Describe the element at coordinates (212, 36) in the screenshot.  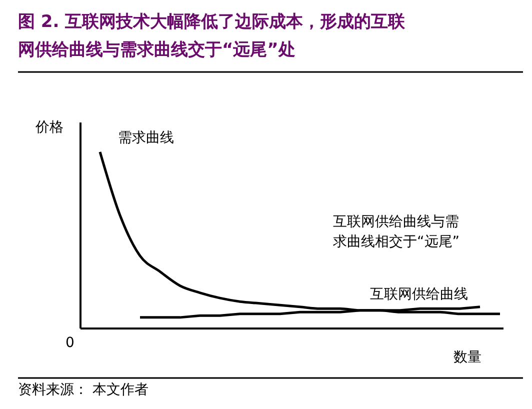
I see `chart-title: 图 2. 互联网技术大幅降低了边际成本，形成的互联网供给曲线与需求曲线交于“远尾”处` at that location.